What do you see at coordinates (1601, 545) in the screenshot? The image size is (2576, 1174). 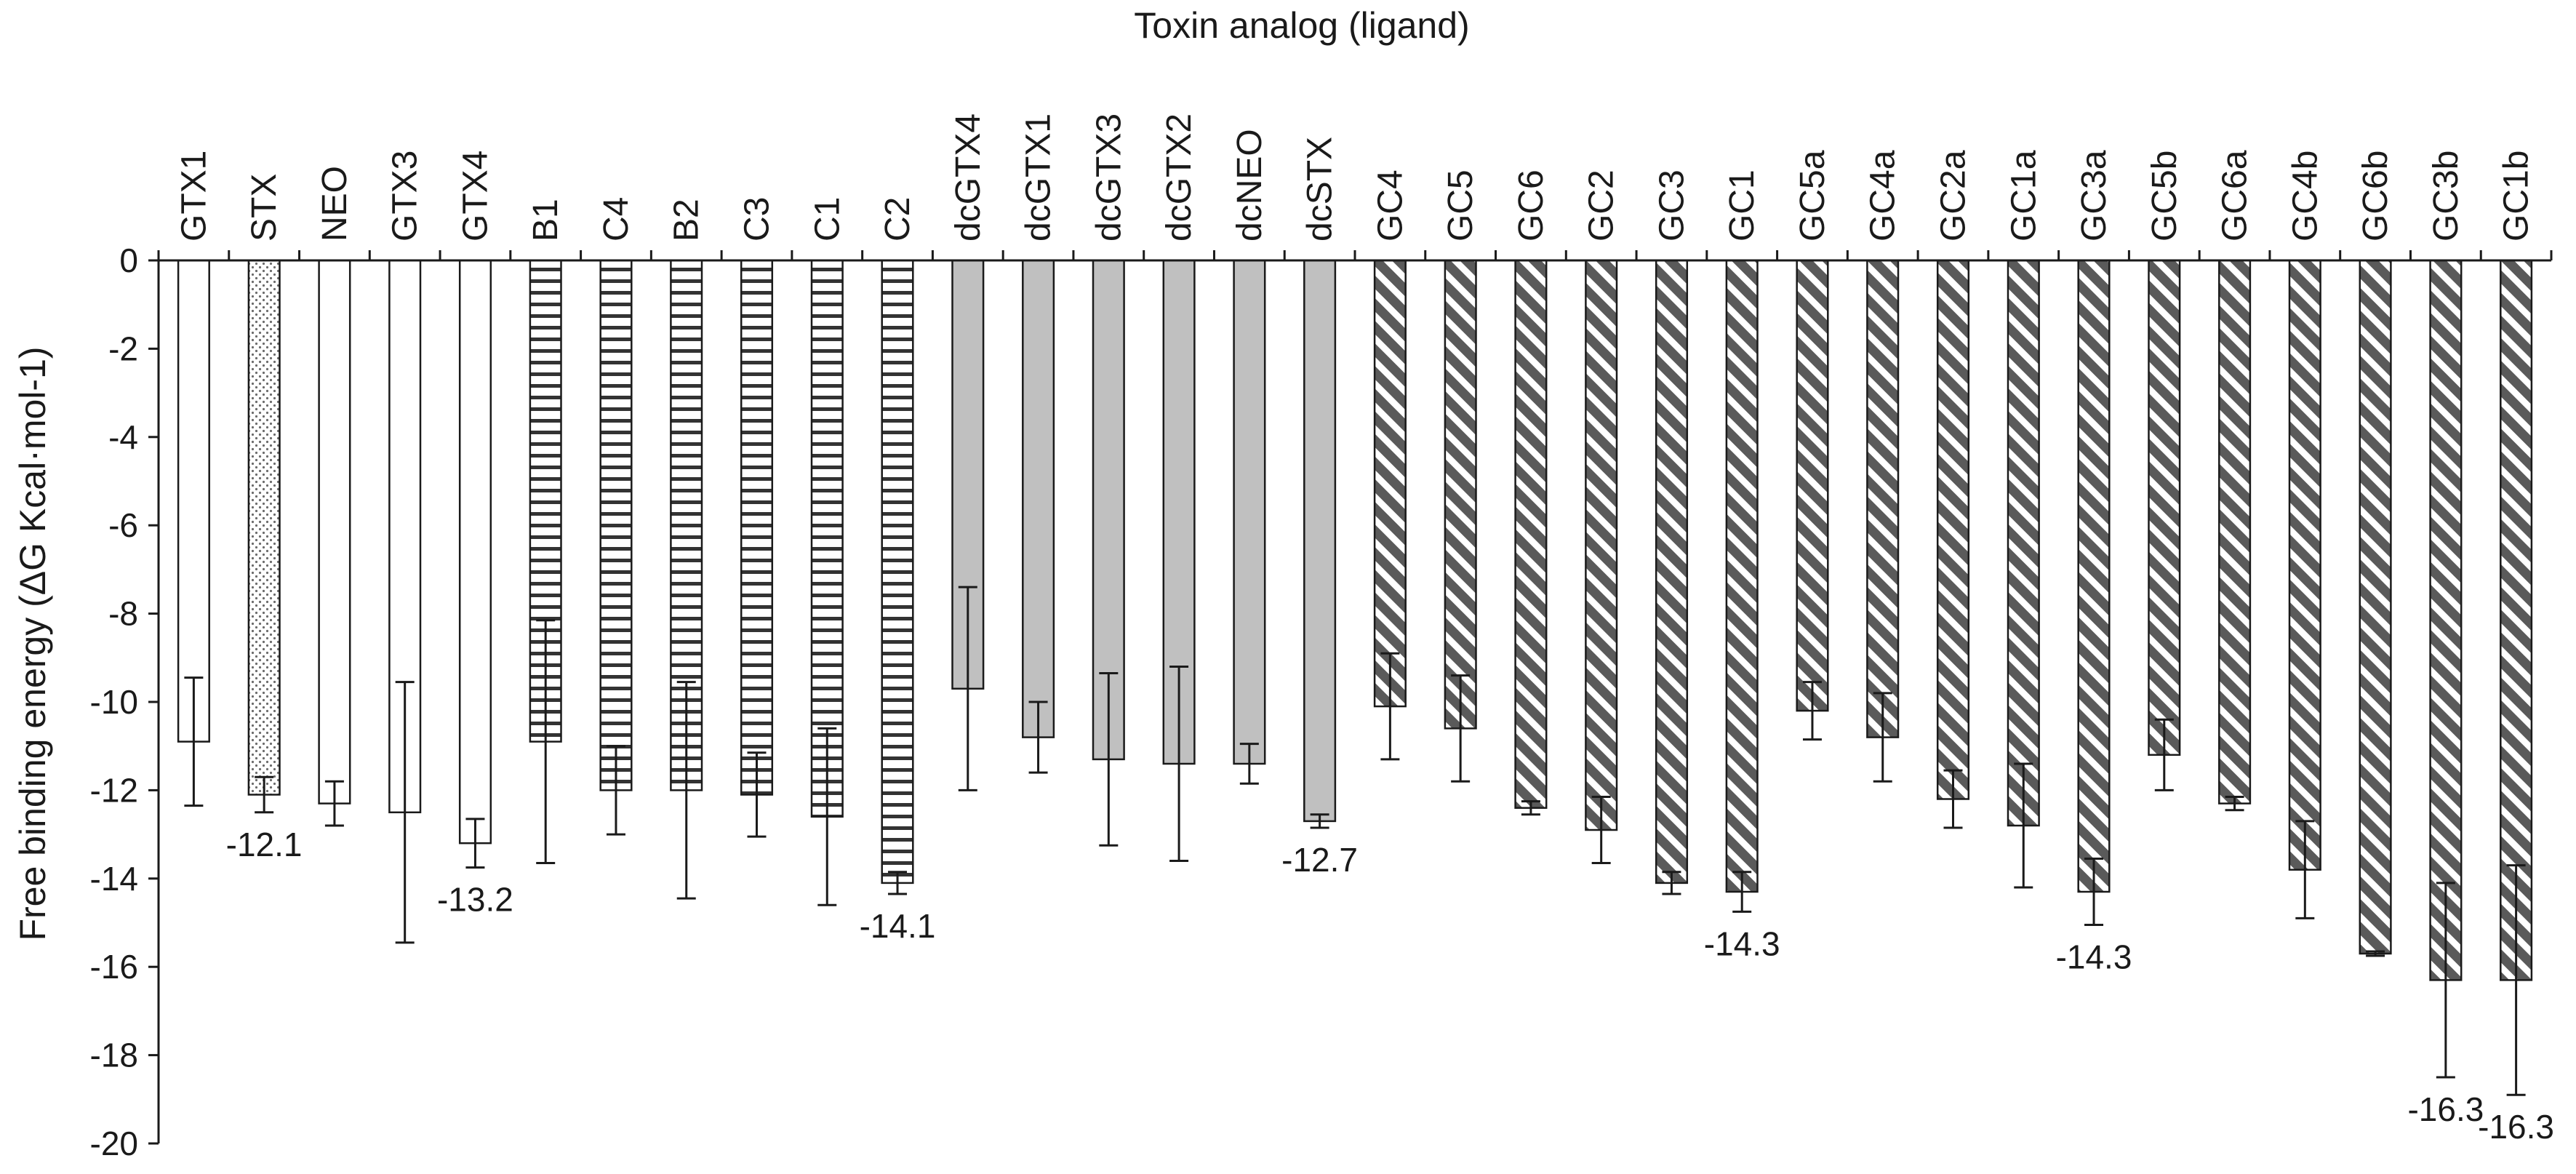 I see `bar-gc2` at bounding box center [1601, 545].